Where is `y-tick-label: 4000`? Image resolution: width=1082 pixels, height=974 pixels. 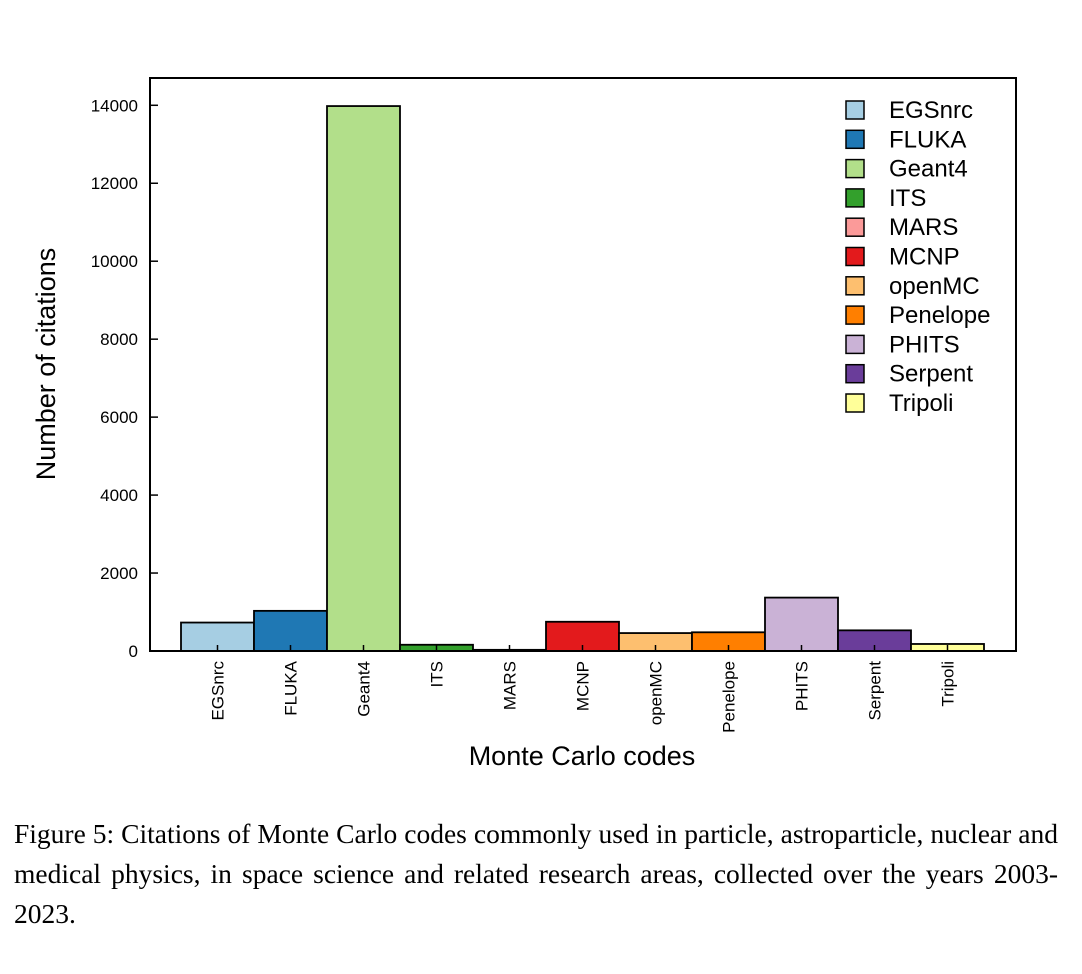 y-tick-label: 4000 is located at coordinates (119, 495).